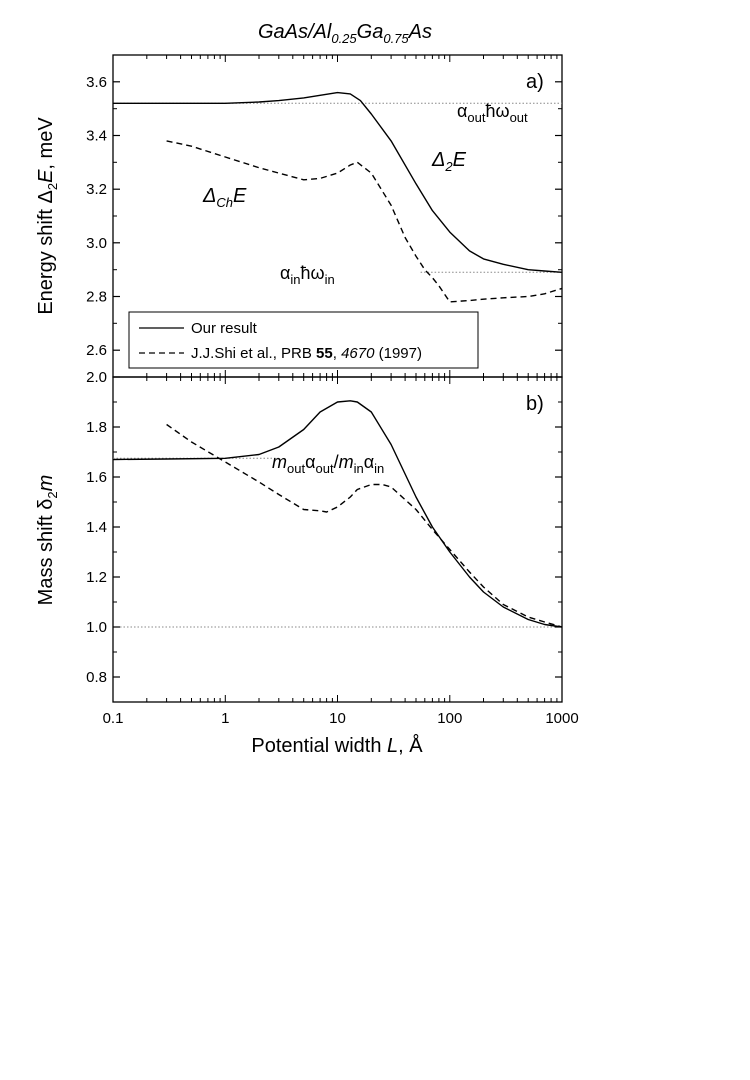 The height and width of the screenshot is (1080, 750). I want to click on x-axis: 0.1 1 10 100 1000, so click(341, 718).